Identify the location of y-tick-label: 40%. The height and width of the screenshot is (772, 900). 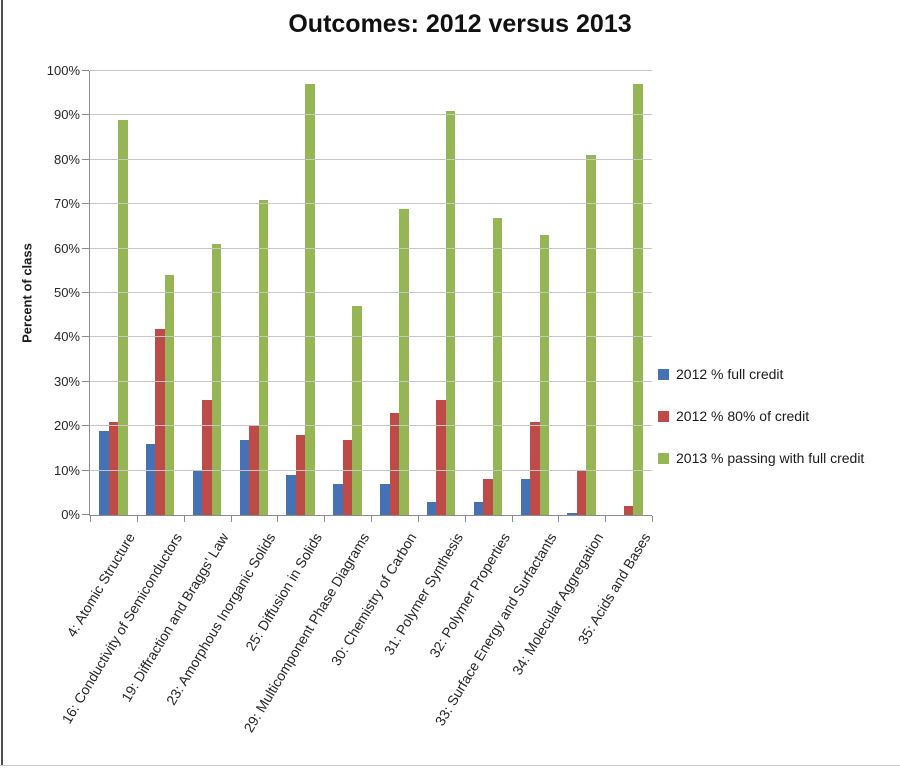
(66, 337).